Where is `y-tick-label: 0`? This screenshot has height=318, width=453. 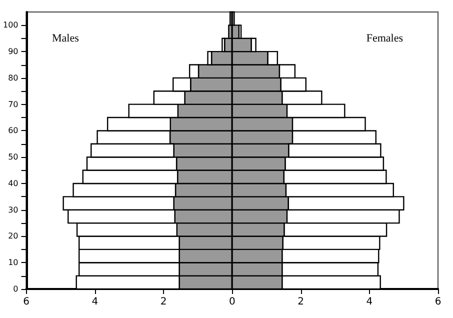 y-tick-label: 0 is located at coordinates (15, 289).